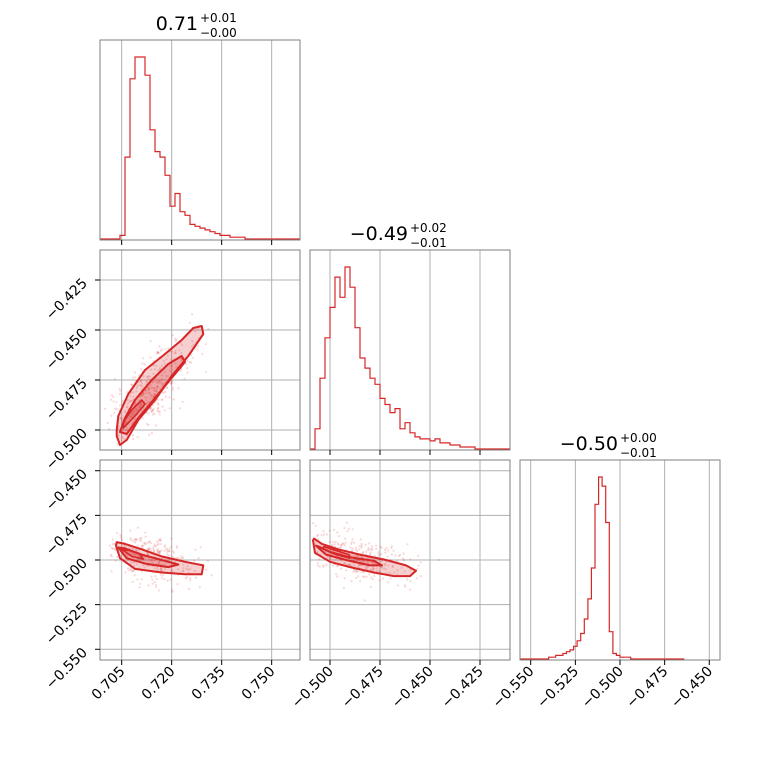  Describe the element at coordinates (603, 688) in the screenshot. I see `hist-2-xtick-label-2: −0.500` at that location.